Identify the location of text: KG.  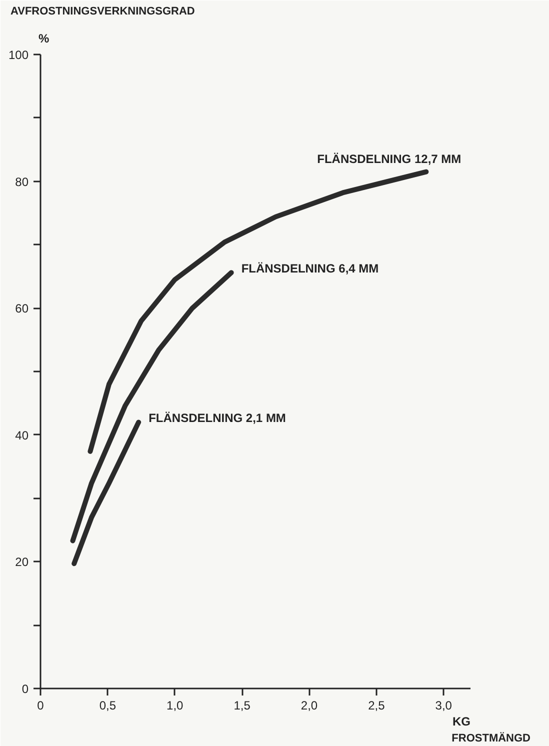
(461, 721).